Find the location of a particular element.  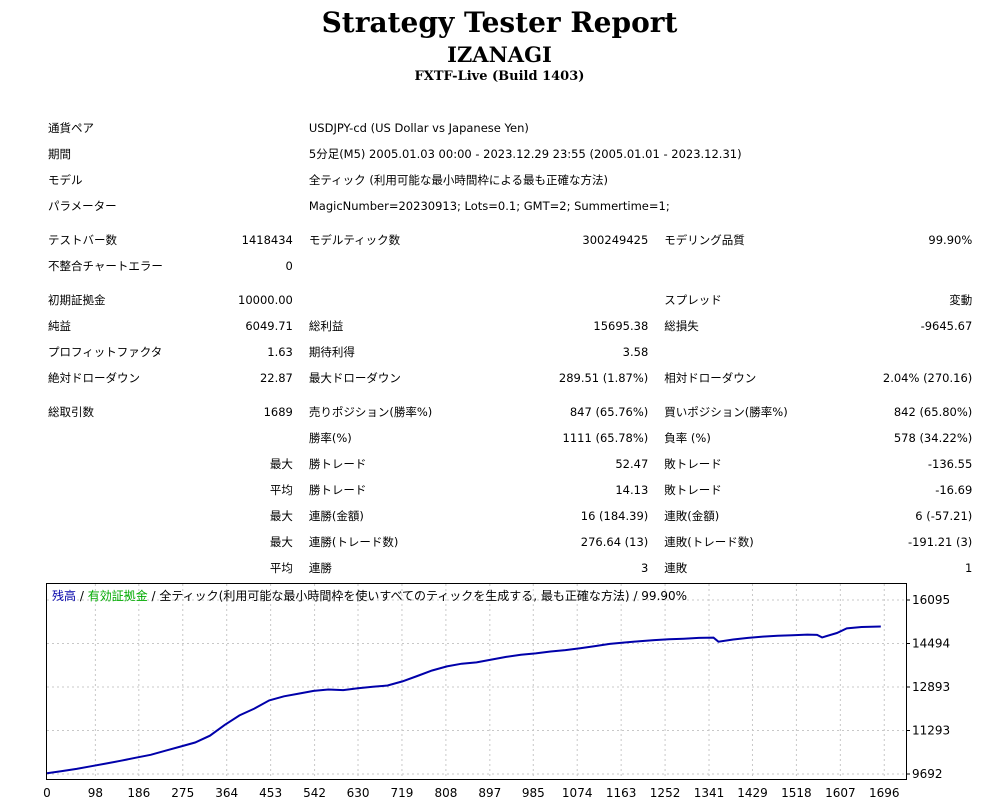

stat-value: 14.13 is located at coordinates (632, 490).